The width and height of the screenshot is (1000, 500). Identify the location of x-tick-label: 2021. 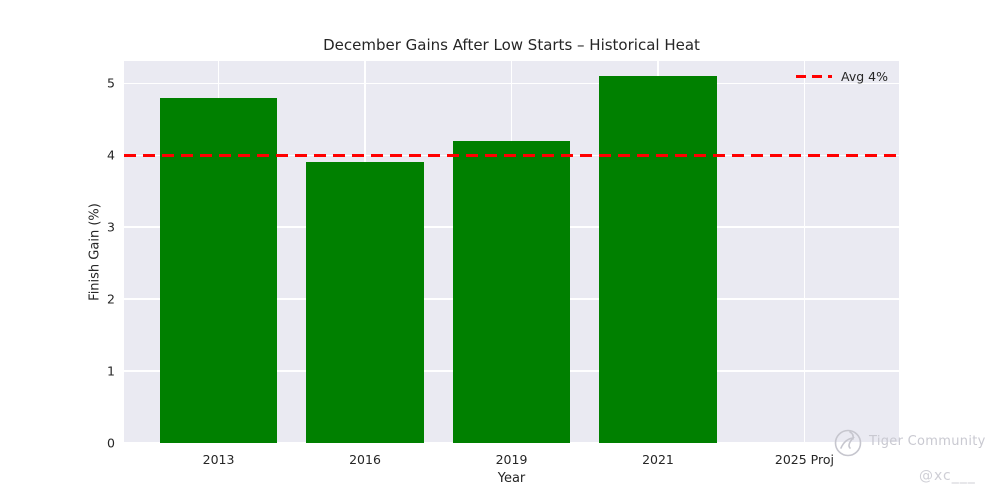
(658, 459).